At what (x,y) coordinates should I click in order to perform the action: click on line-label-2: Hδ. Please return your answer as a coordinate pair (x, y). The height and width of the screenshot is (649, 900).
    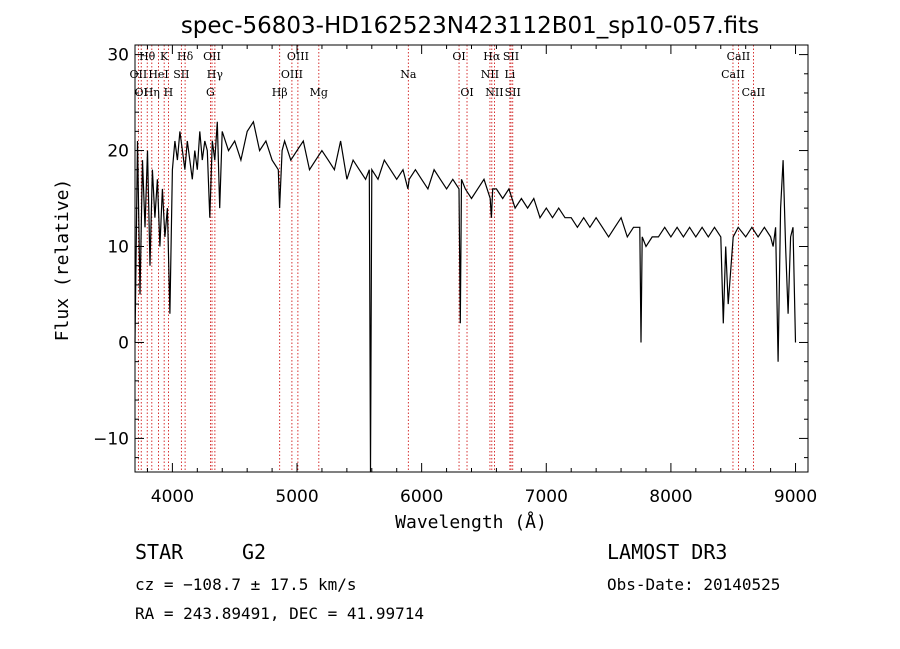
    Looking at the image, I should click on (185, 56).